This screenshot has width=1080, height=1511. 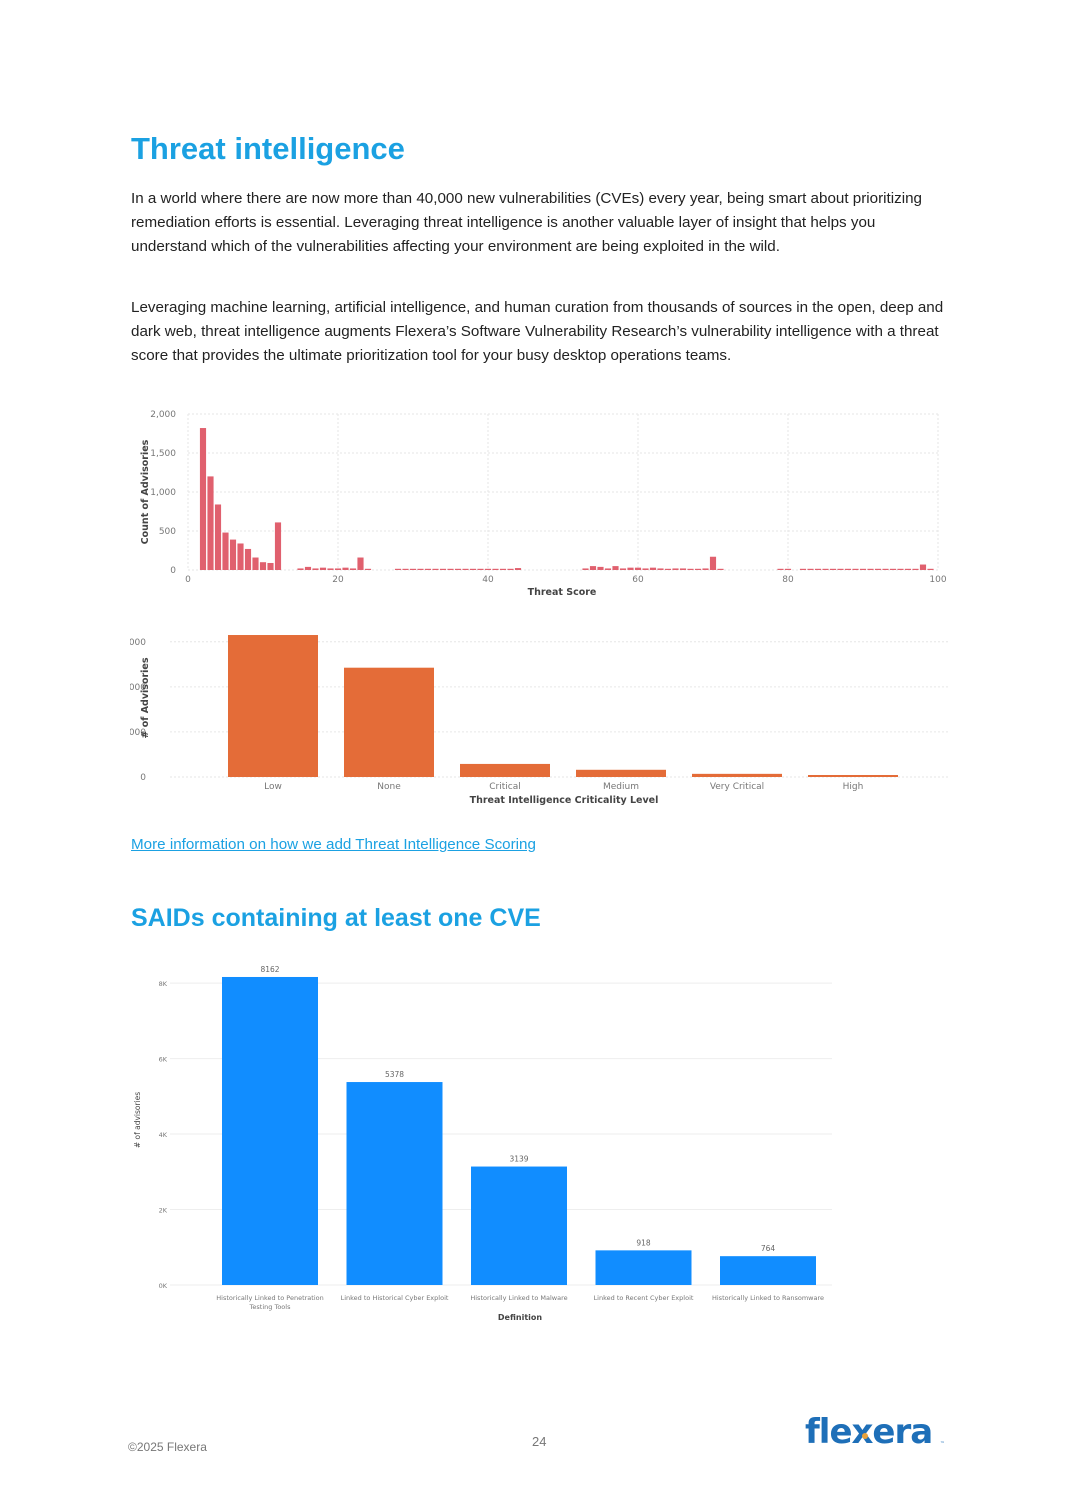 What do you see at coordinates (163, 1135) in the screenshot?
I see `y-tick-label: 4K` at bounding box center [163, 1135].